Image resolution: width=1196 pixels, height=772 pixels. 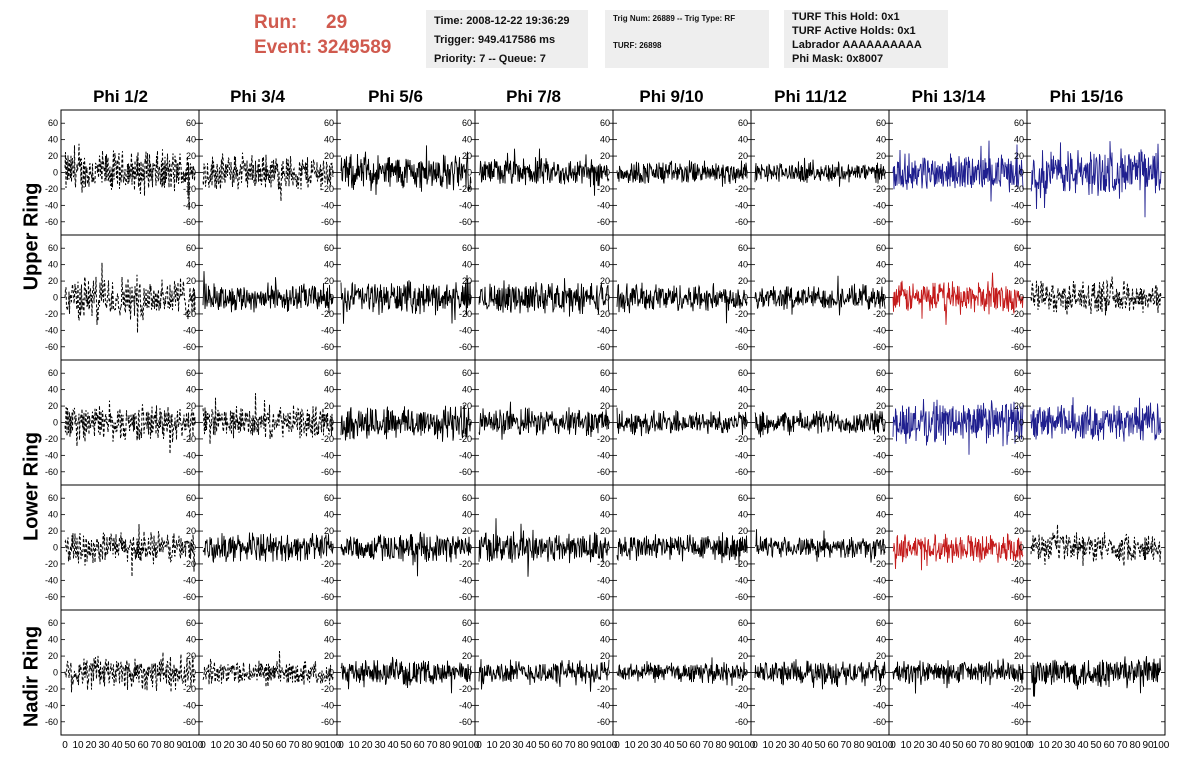 What do you see at coordinates (812, 547) in the screenshot?
I see `waveform-panel-r4-c6: 60 40 20 0 -20 -40 -60` at bounding box center [812, 547].